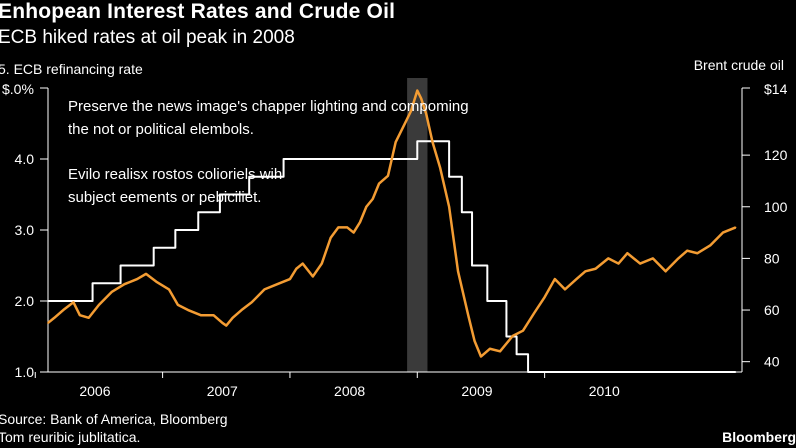 Image resolution: width=796 pixels, height=448 pixels. I want to click on x-tick-label: 2010, so click(604, 391).